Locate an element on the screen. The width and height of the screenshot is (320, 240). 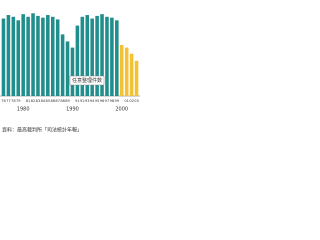
x-tick-label: 88 is located at coordinates (62, 101).